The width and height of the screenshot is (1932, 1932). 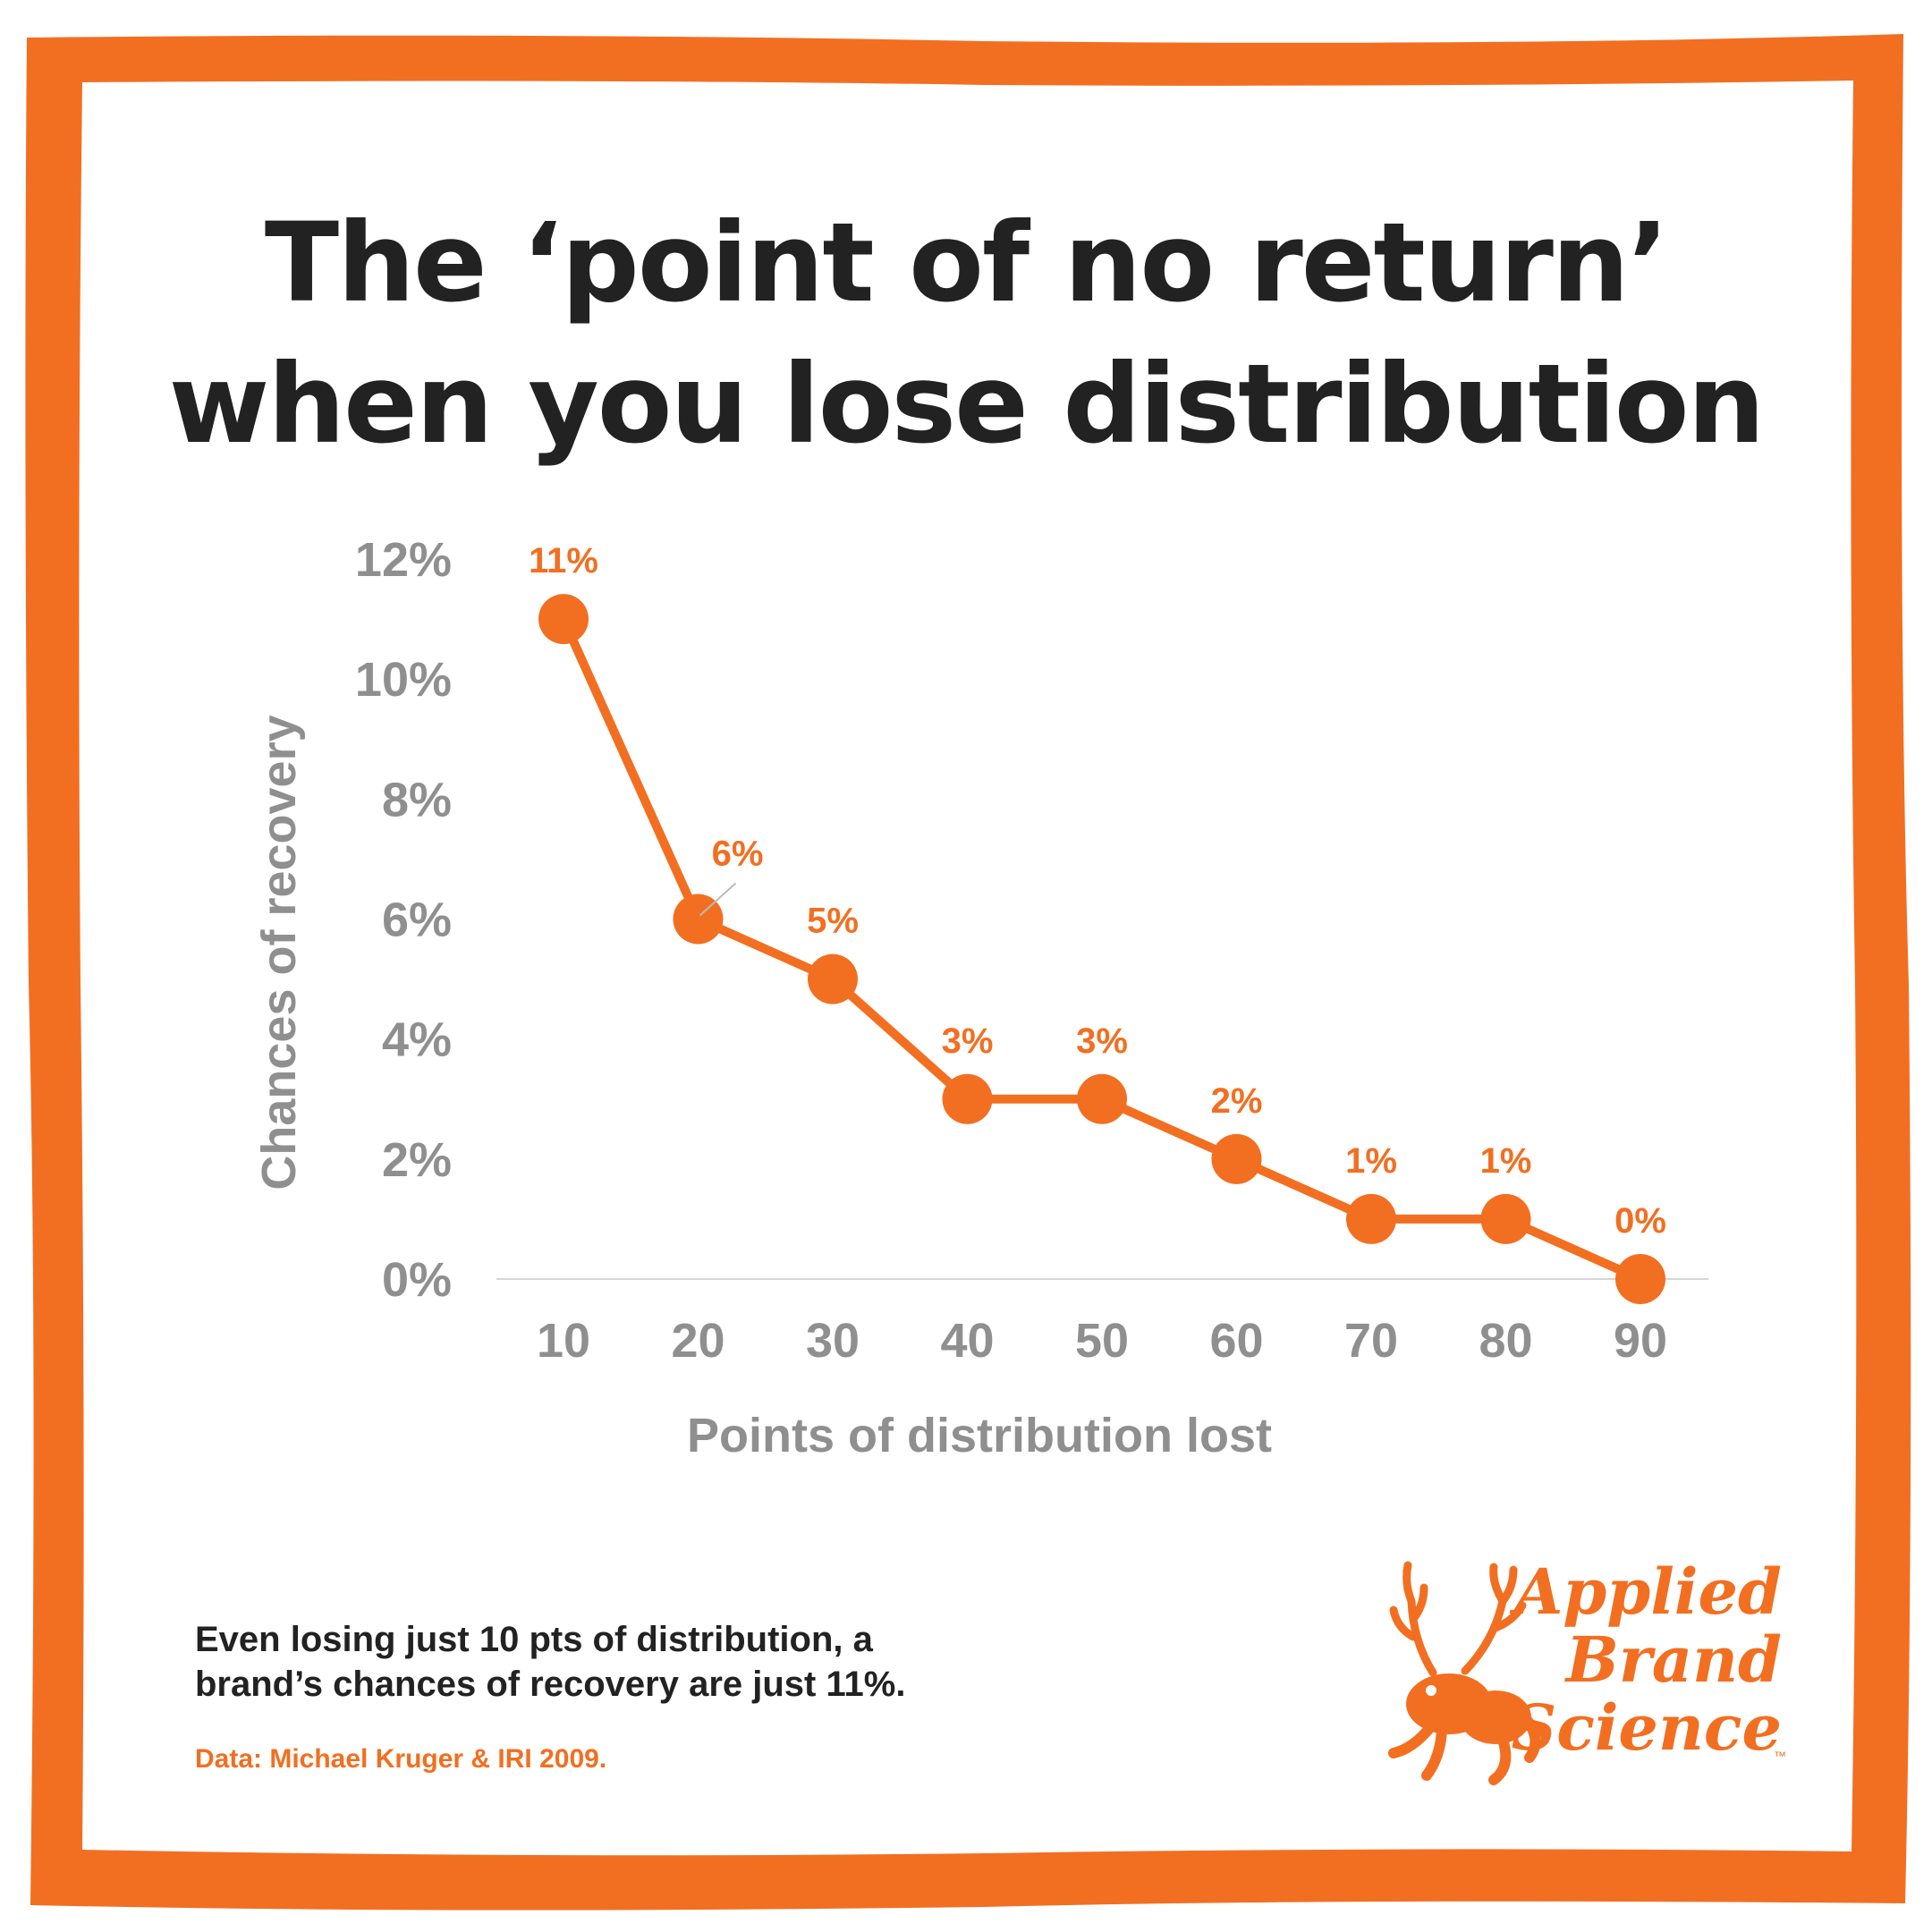 What do you see at coordinates (1237, 1101) in the screenshot?
I see `data-label: 2%` at bounding box center [1237, 1101].